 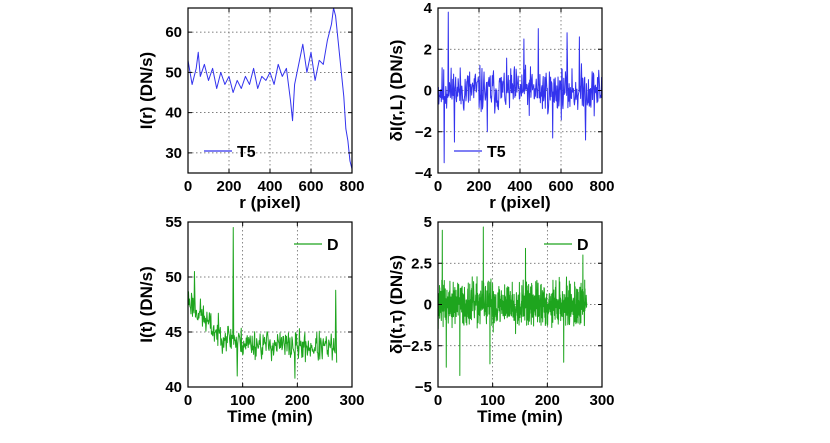 What do you see at coordinates (173, 332) in the screenshot?
I see `y-tick-label: 45` at bounding box center [173, 332].